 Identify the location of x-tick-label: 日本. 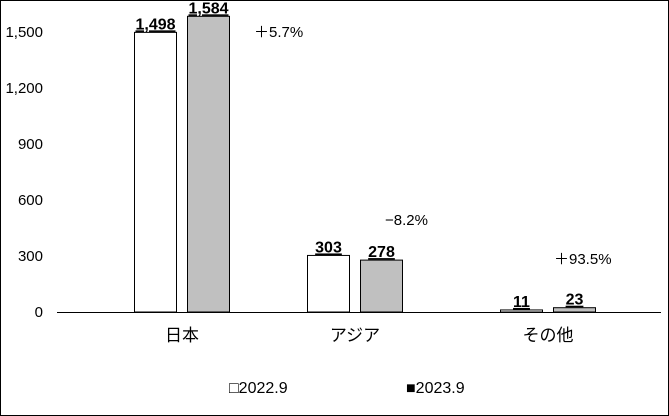
(182, 335).